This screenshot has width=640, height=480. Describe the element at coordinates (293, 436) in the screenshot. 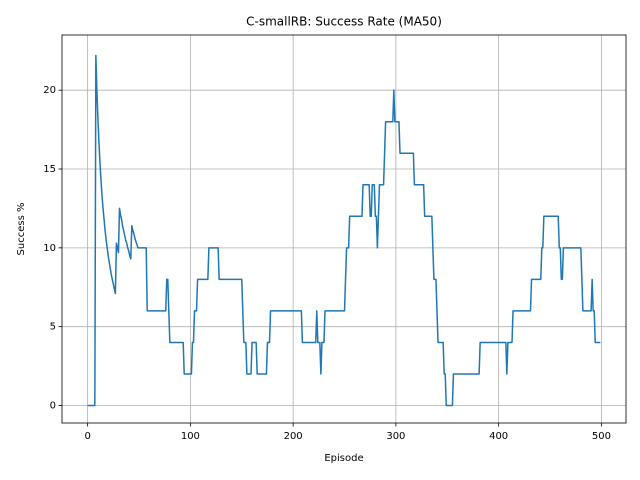

I see `x-tick-label: 200` at that location.